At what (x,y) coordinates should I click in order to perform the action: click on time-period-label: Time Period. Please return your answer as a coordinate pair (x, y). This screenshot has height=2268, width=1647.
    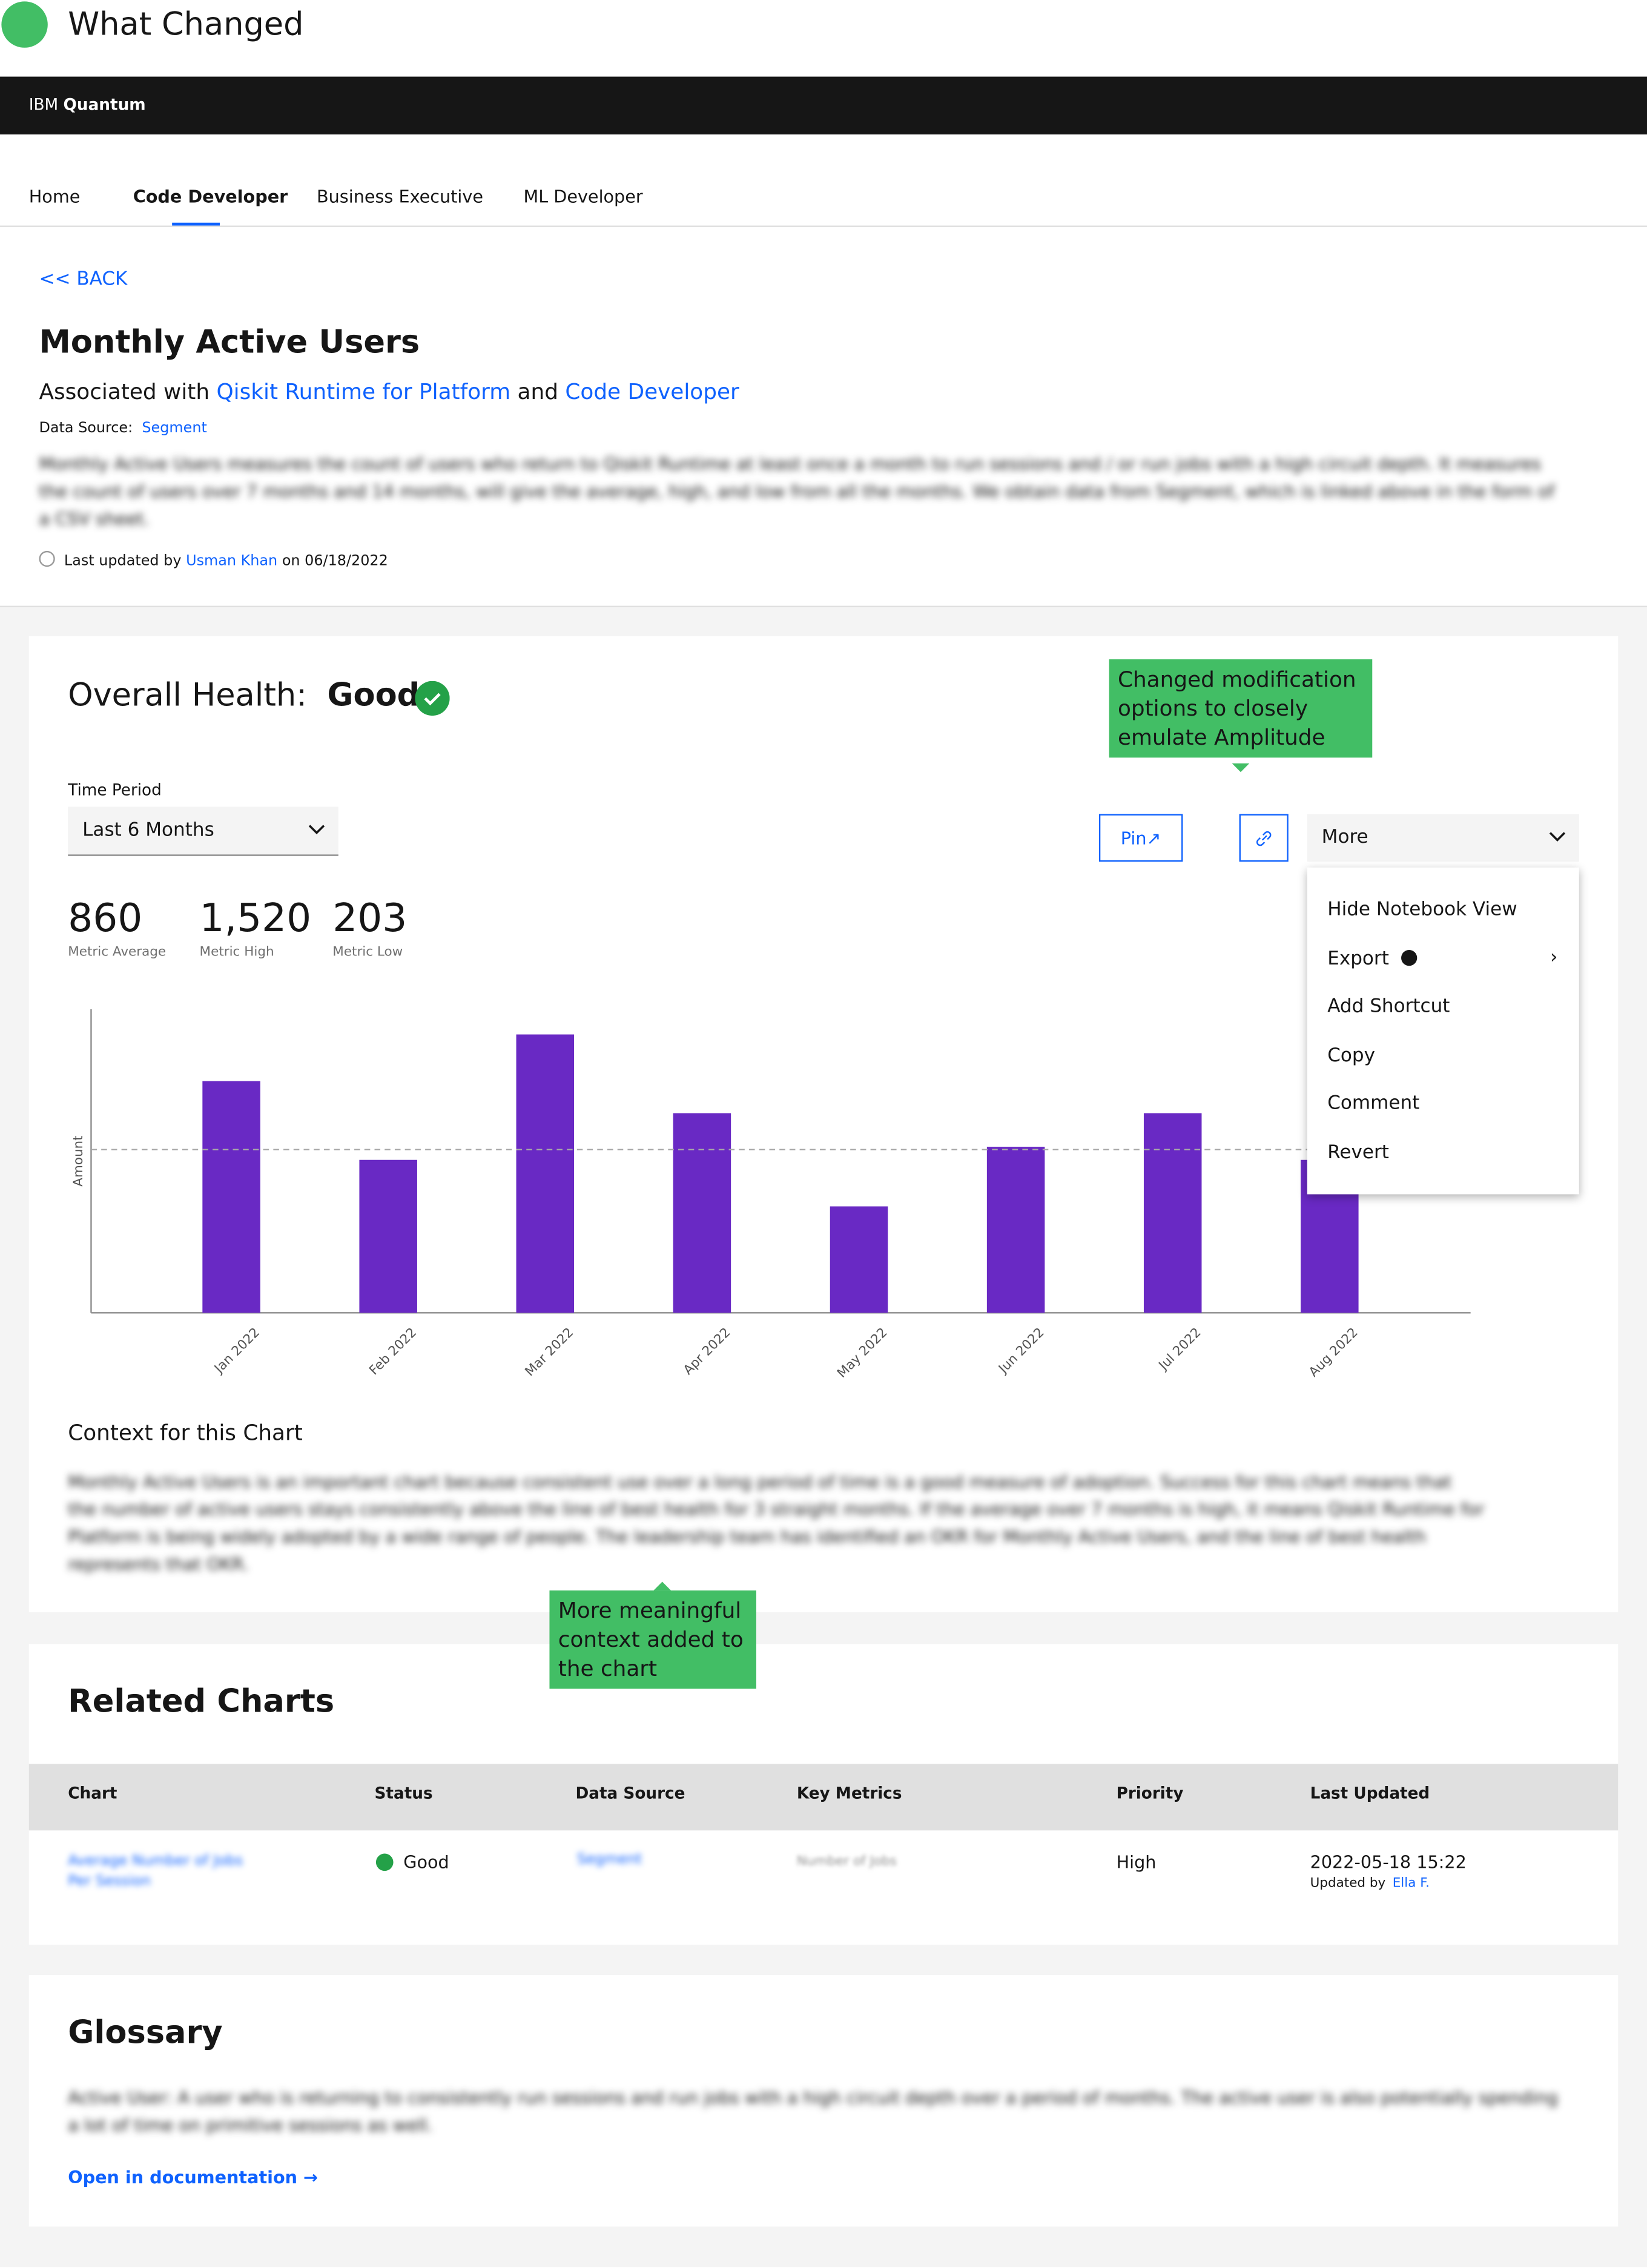
    Looking at the image, I should click on (115, 790).